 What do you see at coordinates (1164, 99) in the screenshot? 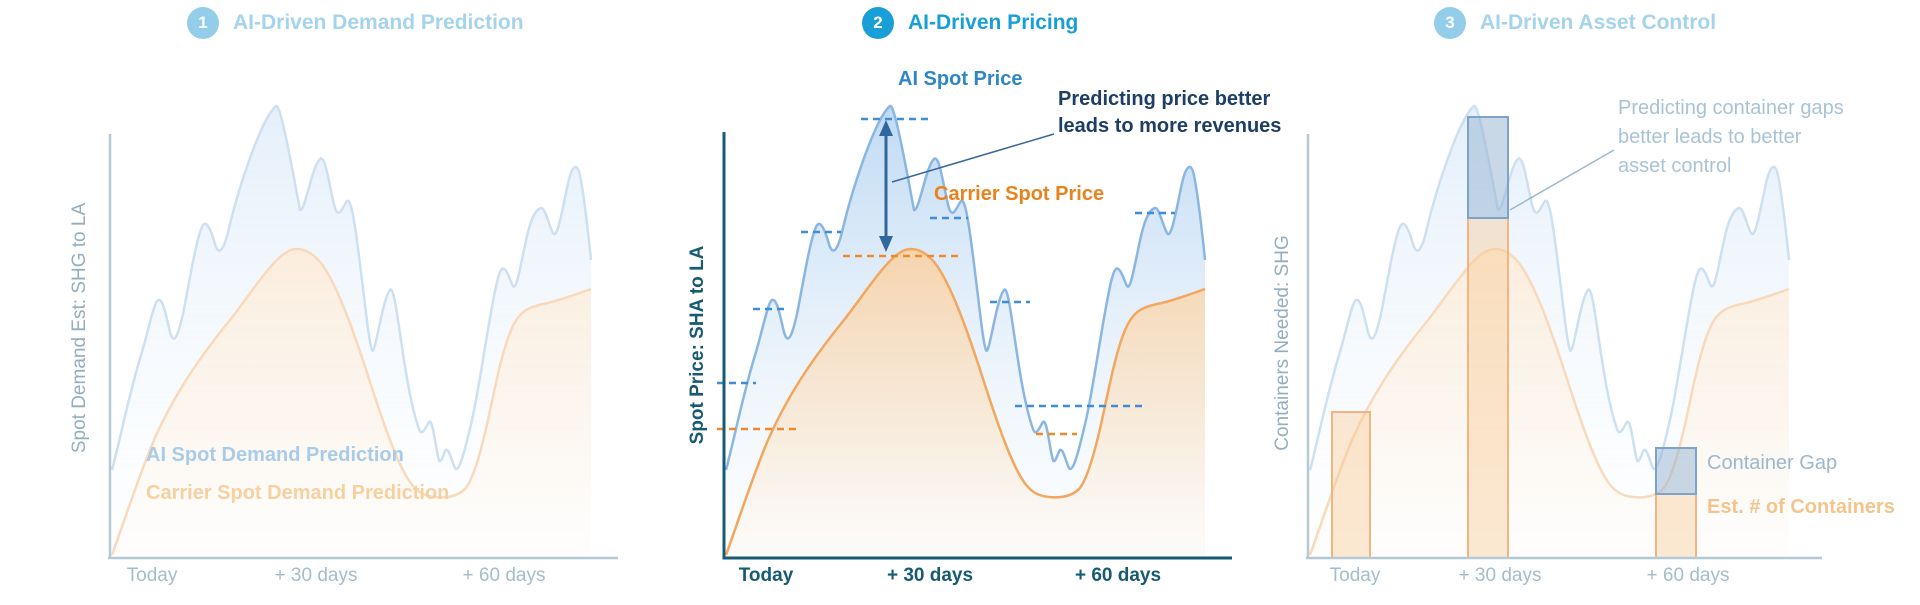
I see `pricing-annotation-line1: Predicting price better` at bounding box center [1164, 99].